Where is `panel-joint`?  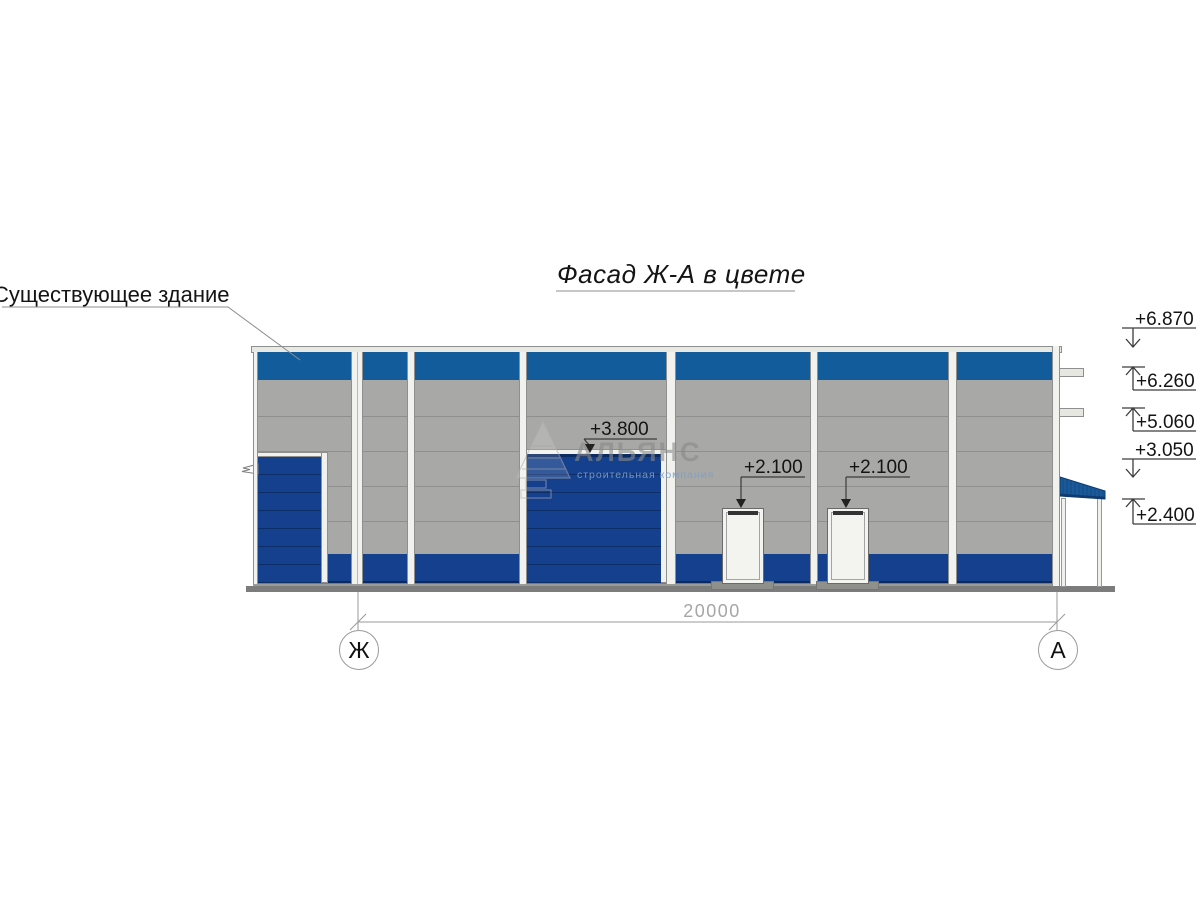
panel-joint is located at coordinates (656, 416).